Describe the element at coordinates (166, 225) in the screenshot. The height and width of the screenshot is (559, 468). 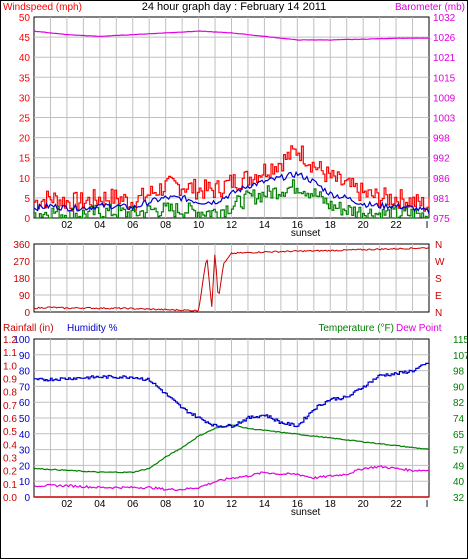
I see `wind-panel-xtick: 08` at that location.